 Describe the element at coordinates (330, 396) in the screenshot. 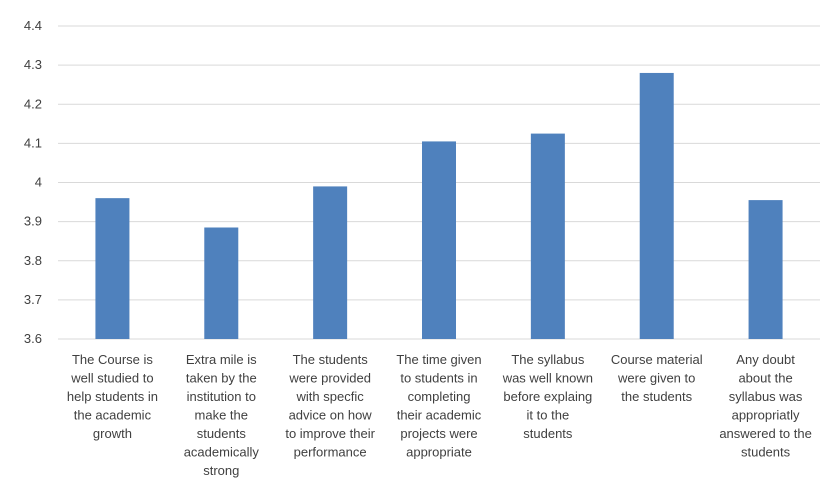

I see `x-category-label-line: with specfic` at that location.